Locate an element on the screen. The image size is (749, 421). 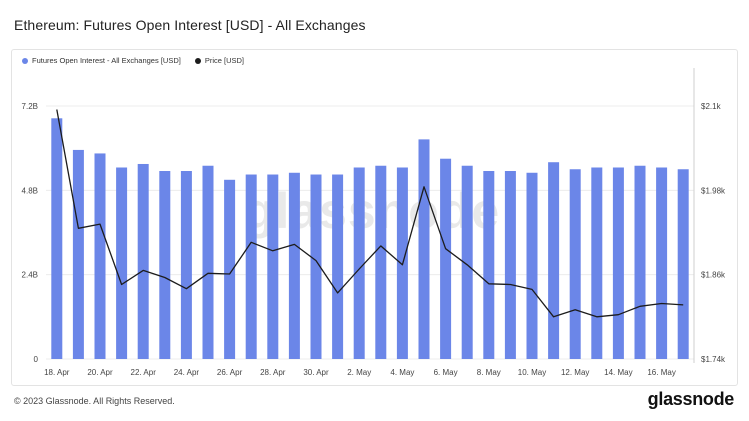
x-tick-label: 30. Apr is located at coordinates (316, 372).